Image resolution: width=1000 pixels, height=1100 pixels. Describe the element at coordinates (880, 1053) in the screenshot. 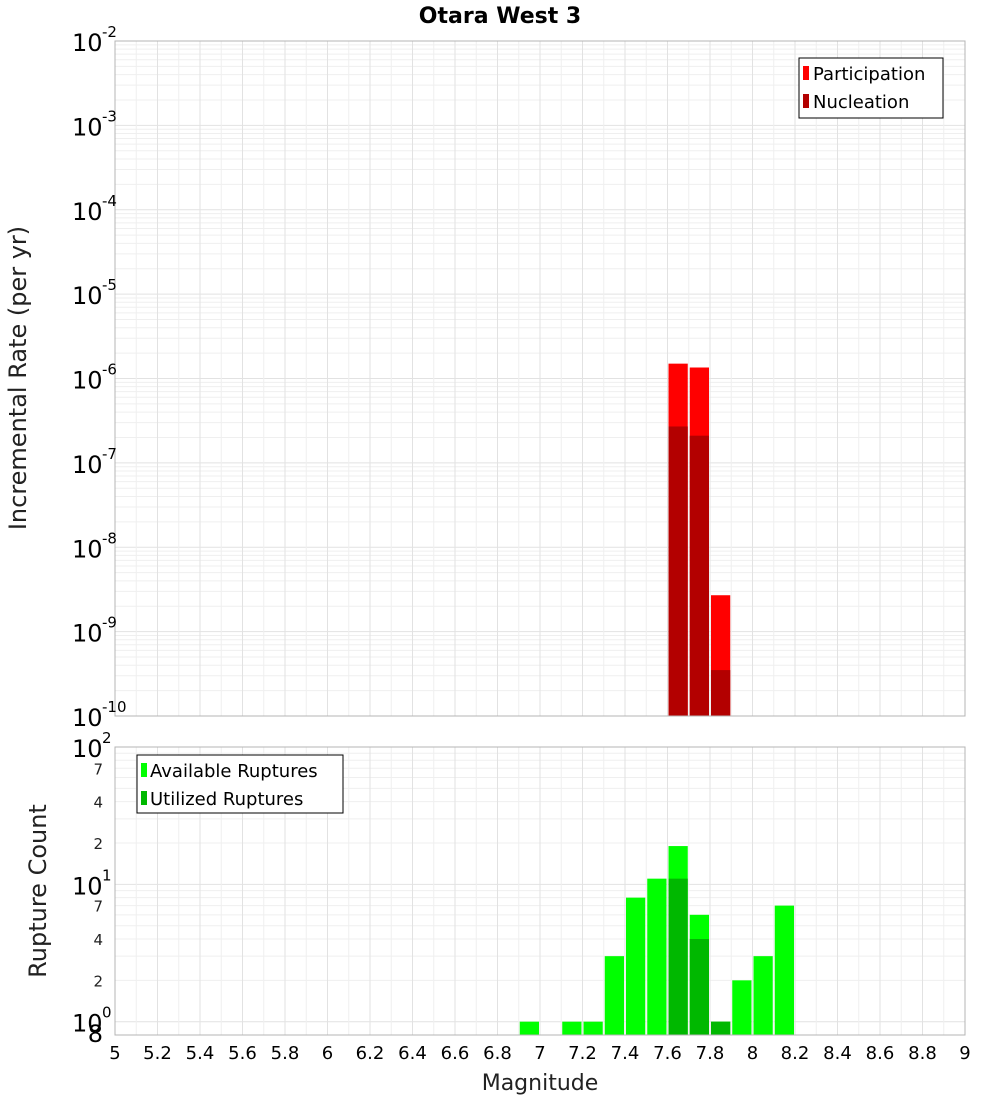

I see `x-tick-label: 8.6` at that location.